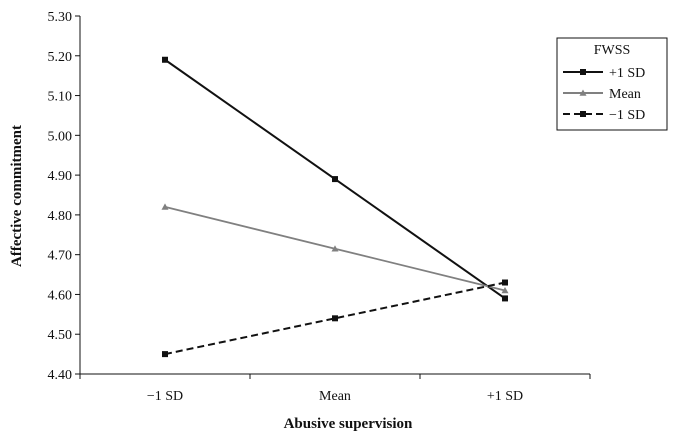 Image resolution: width=678 pixels, height=433 pixels. Describe the element at coordinates (612, 50) in the screenshot. I see `legend-title: FWSS` at that location.